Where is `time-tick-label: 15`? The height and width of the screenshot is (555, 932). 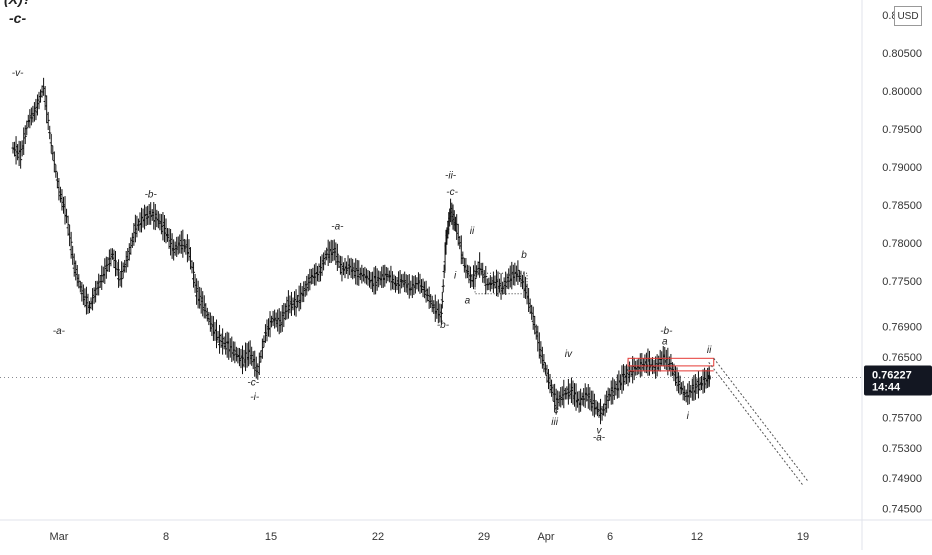 time-tick-label: 15 is located at coordinates (271, 537).